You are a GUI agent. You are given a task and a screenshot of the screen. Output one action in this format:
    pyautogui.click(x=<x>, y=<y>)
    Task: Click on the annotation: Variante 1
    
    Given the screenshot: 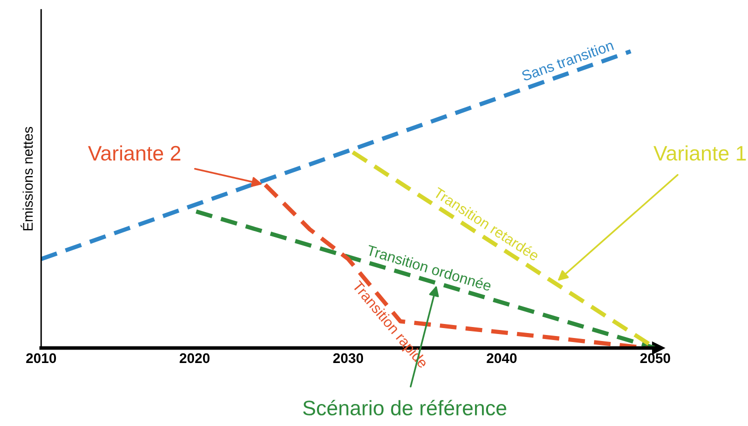 What is the action you would take?
    pyautogui.click(x=700, y=153)
    